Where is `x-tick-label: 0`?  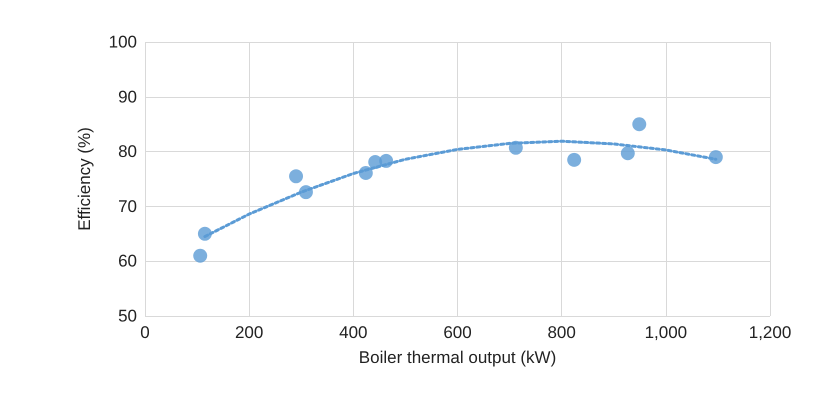 x-tick-label: 0 is located at coordinates (145, 332).